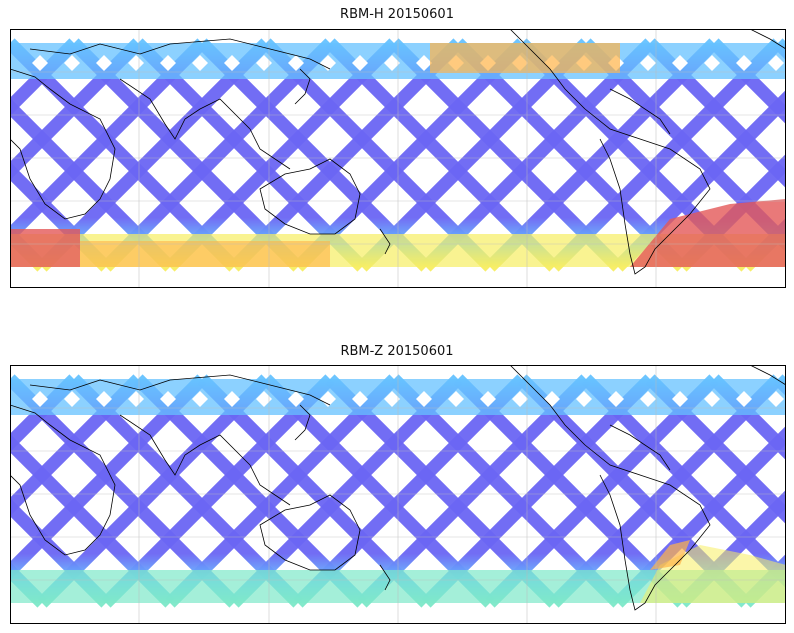 This screenshot has width=794, height=633. What do you see at coordinates (205, 254) in the screenshot?
I see `warm-region-south` at bounding box center [205, 254].